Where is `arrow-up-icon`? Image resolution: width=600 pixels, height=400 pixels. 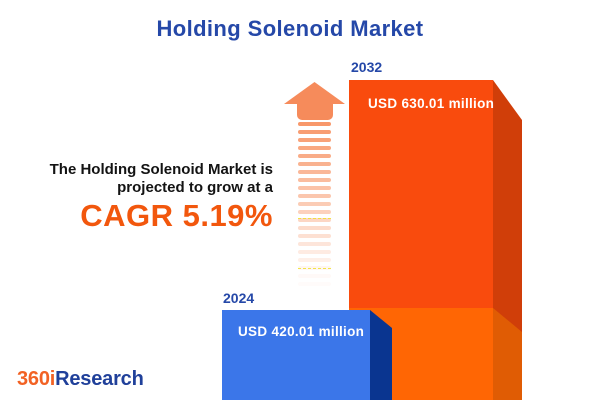 arrow-up-icon is located at coordinates (314, 93).